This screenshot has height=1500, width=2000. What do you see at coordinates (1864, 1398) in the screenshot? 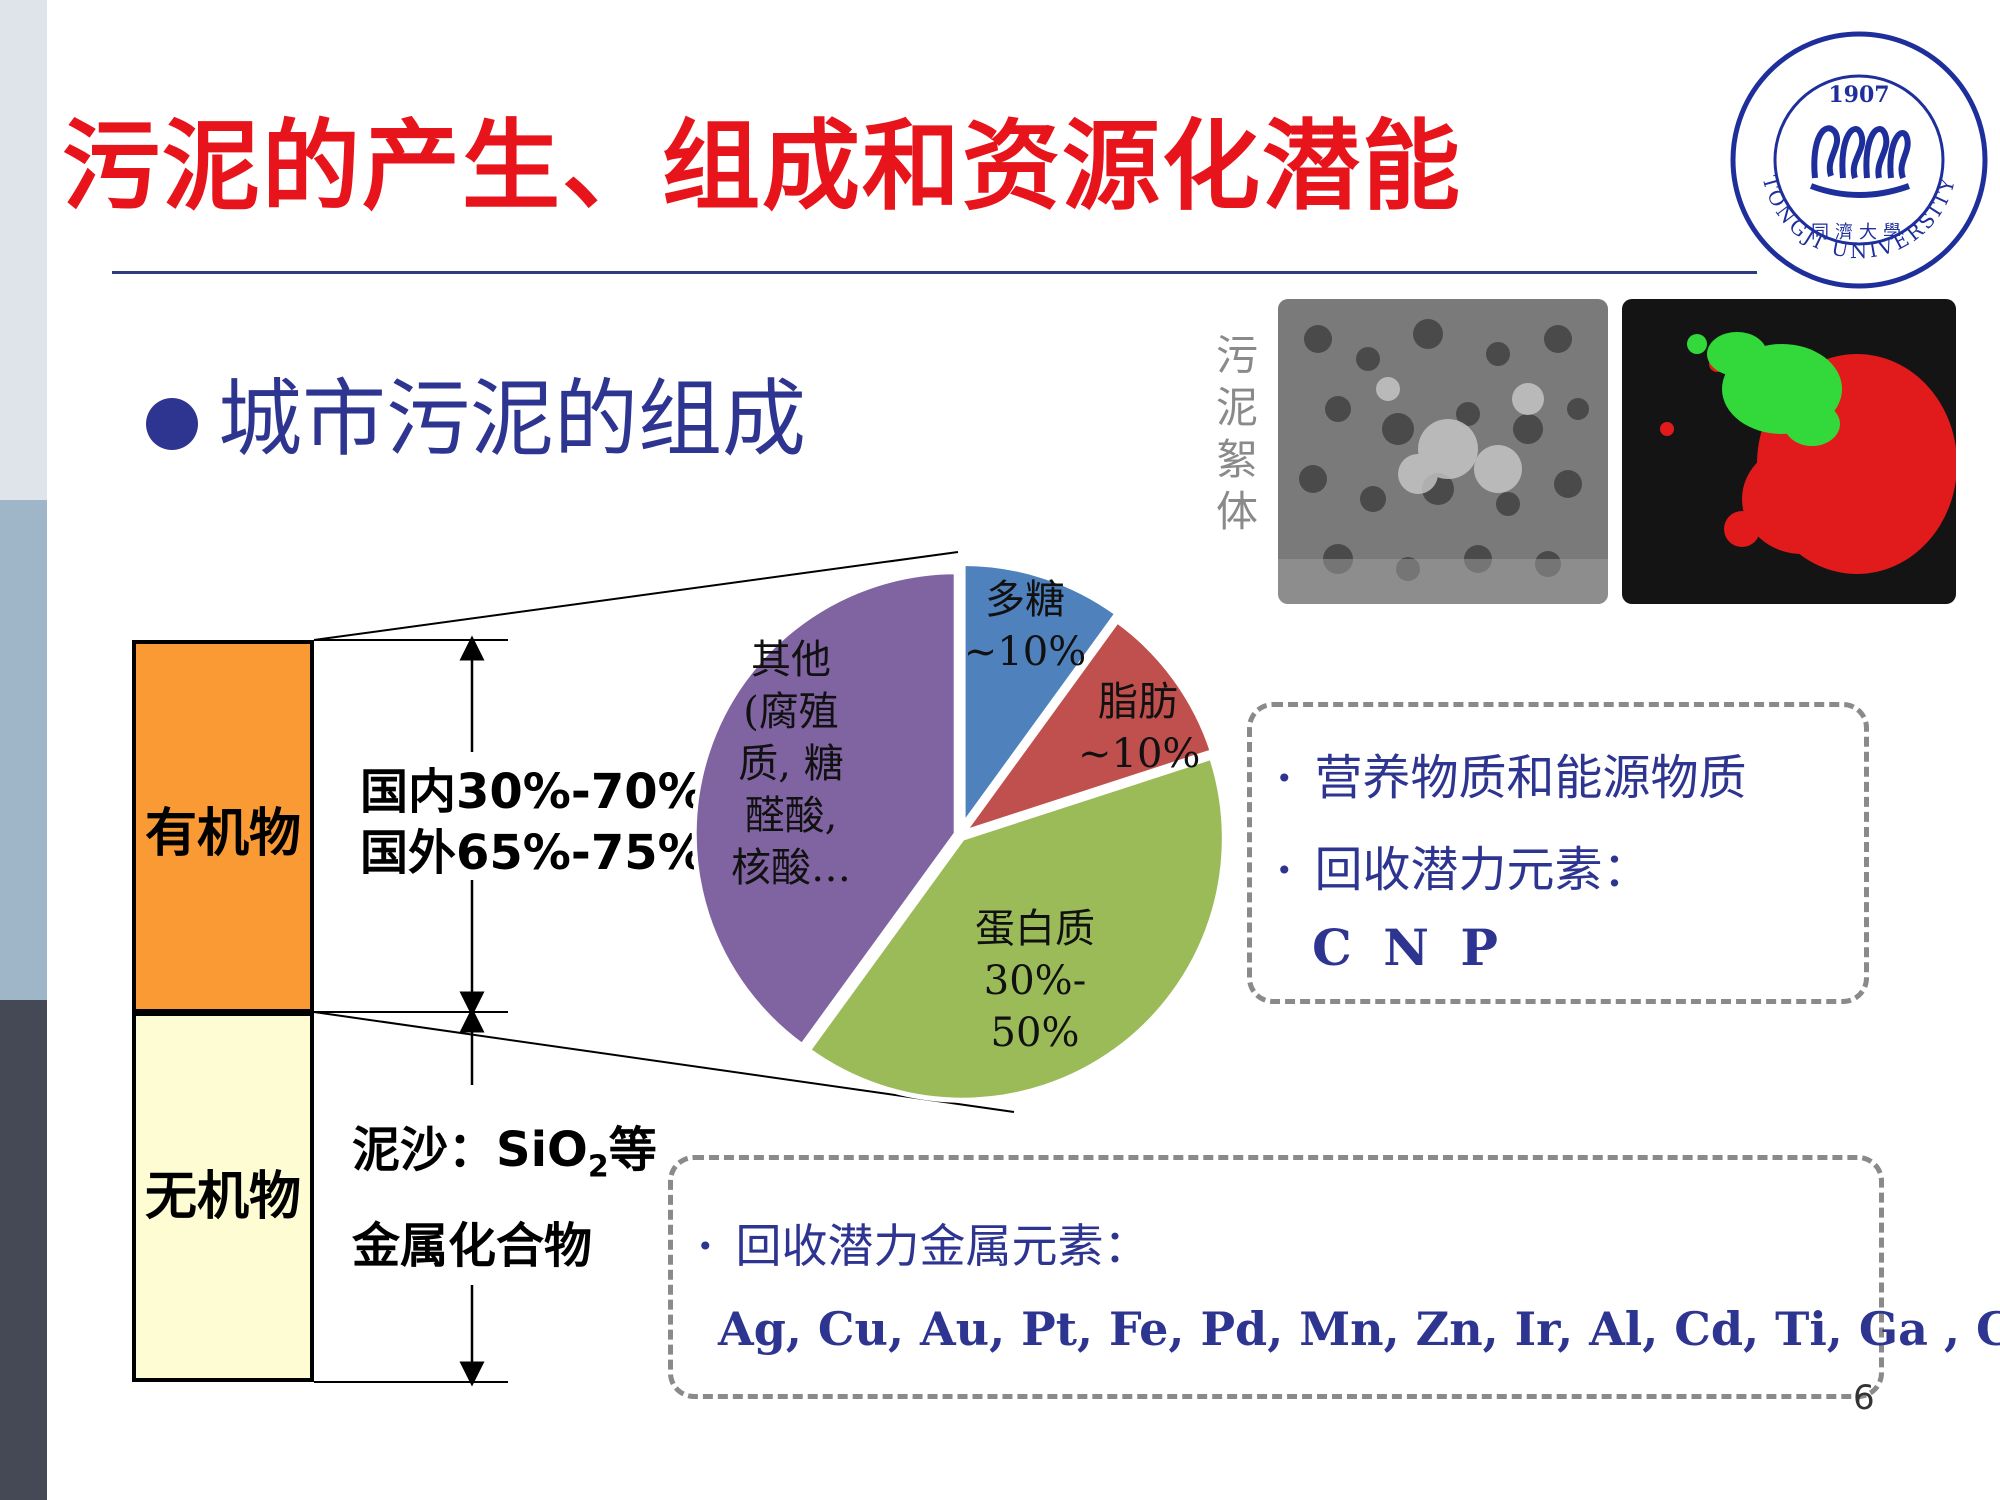
I see `page-number: 6` at bounding box center [1864, 1398].